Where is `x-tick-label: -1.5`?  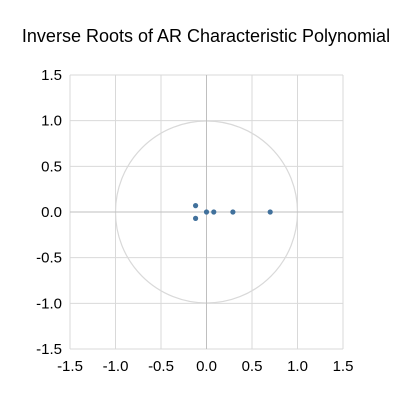 x-tick-label: -1.5 is located at coordinates (70, 366).